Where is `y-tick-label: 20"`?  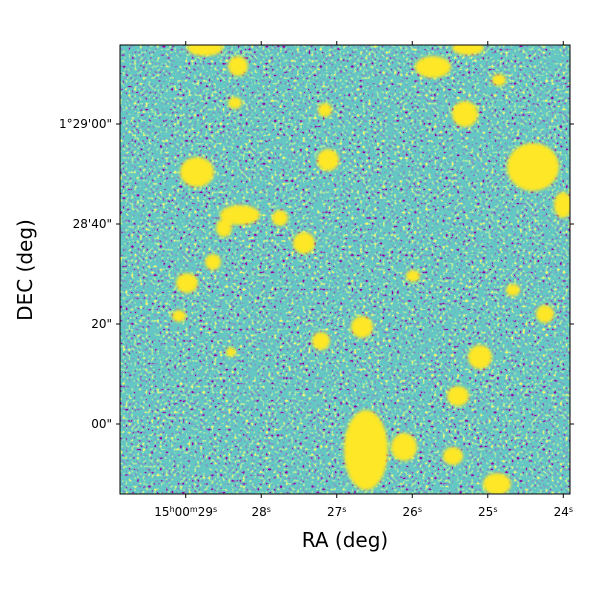
y-tick-label: 20" is located at coordinates (101, 324).